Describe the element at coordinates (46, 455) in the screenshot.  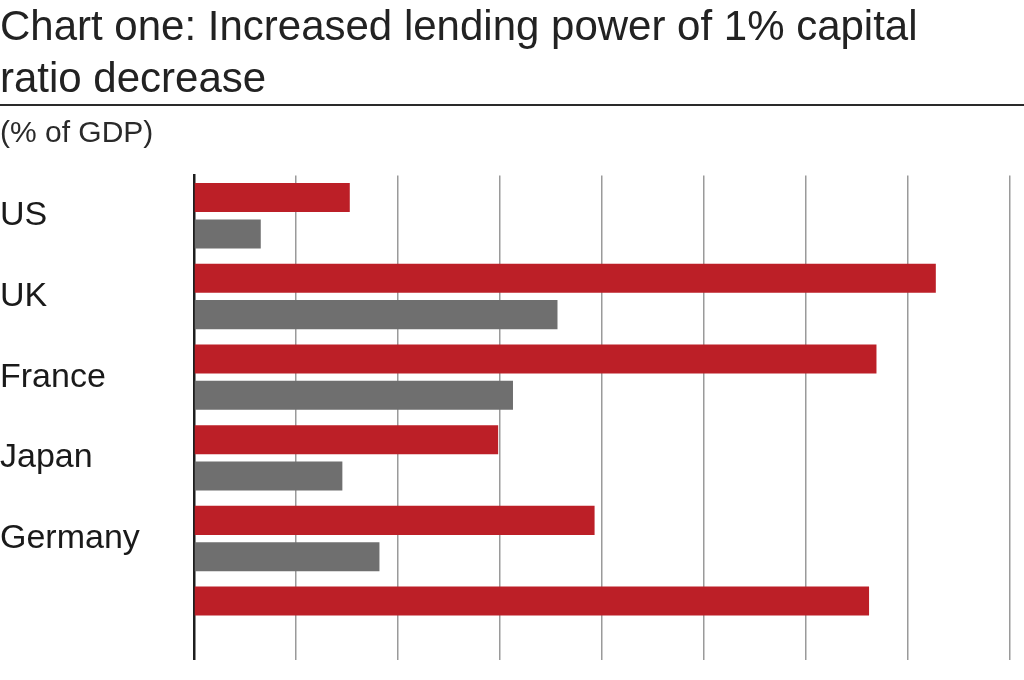
I see `y-tick-label: Japan` at that location.